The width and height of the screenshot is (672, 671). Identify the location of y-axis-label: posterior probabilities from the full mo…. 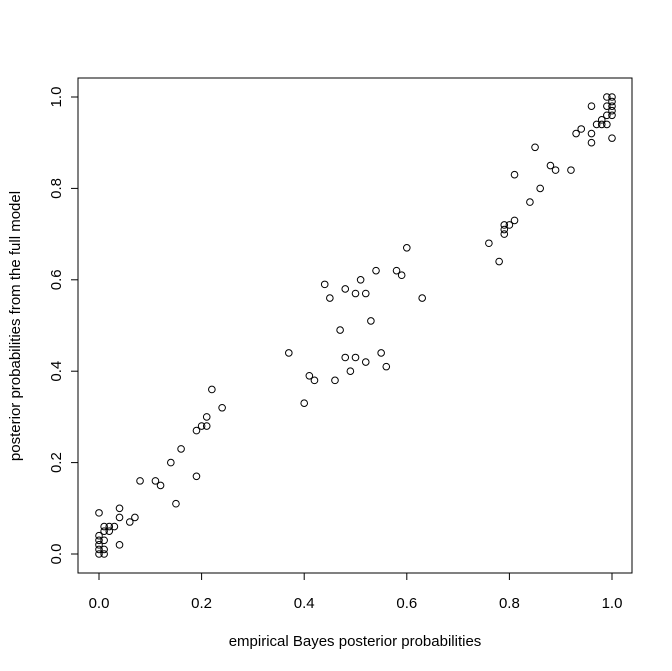
(15, 326).